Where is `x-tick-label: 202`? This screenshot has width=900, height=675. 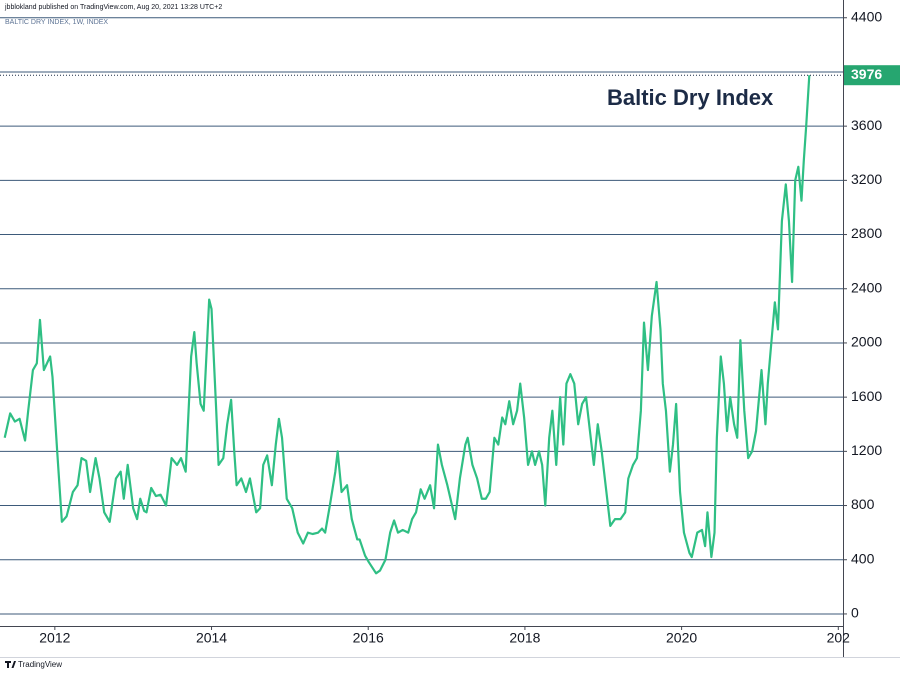
x-tick-label: 202 is located at coordinates (839, 638).